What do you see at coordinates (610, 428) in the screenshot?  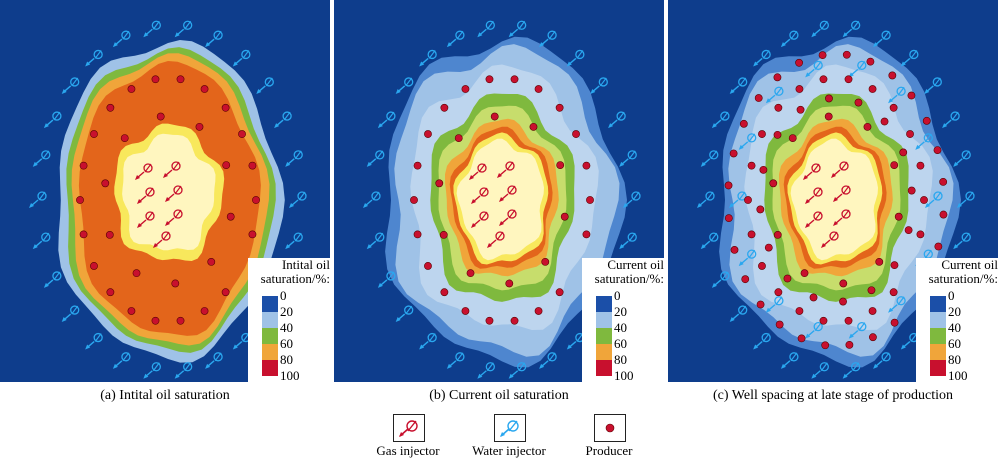 I see `legend-producer-box` at bounding box center [610, 428].